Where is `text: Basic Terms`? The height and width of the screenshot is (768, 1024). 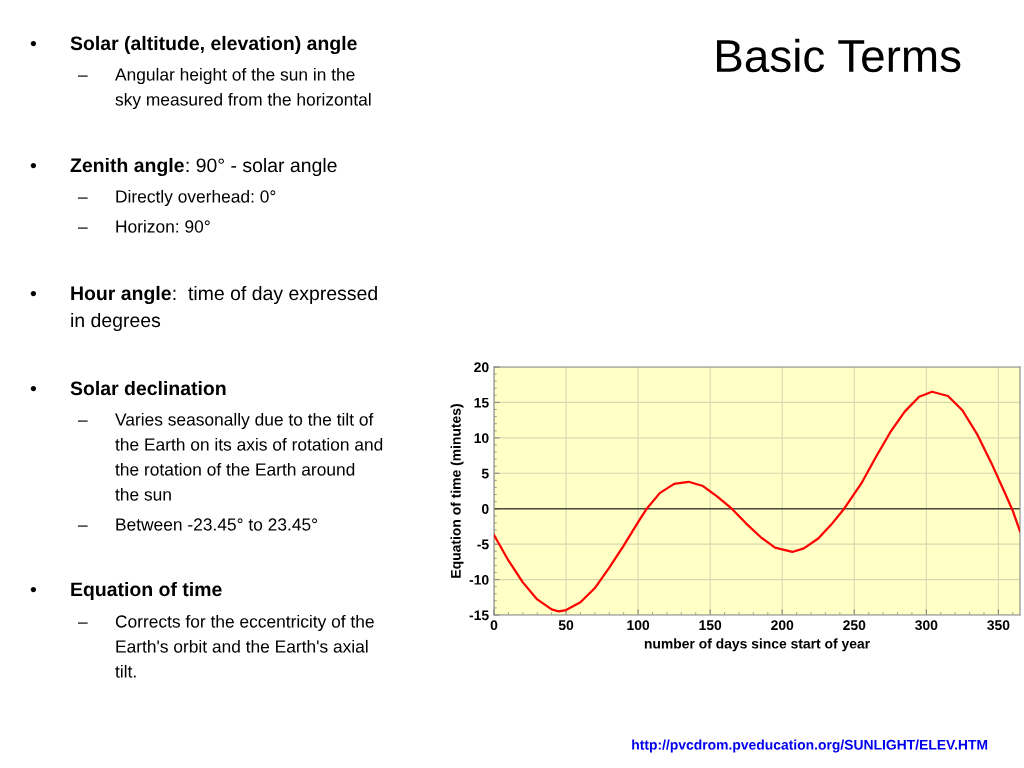
text: Basic Terms is located at coordinates (839, 55).